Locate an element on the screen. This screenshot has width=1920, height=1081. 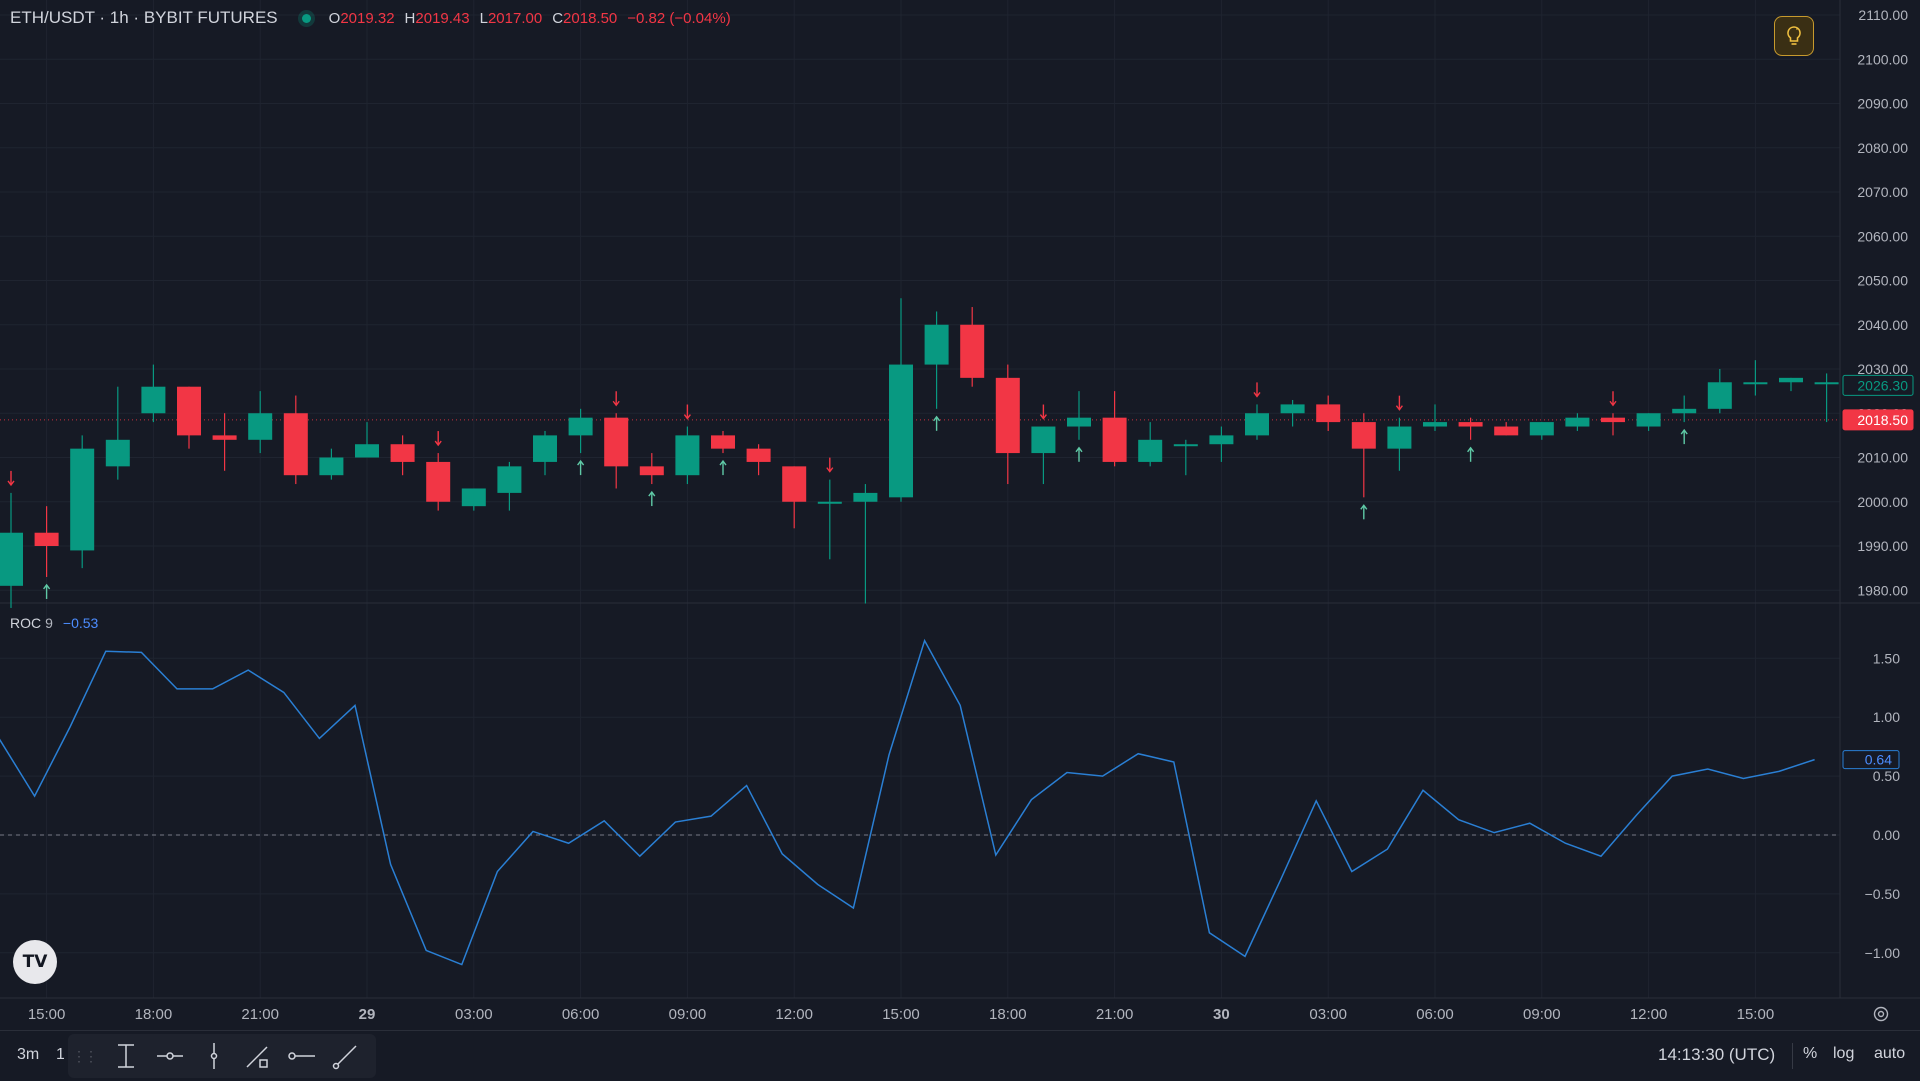
price-tick-label: 2050.00 is located at coordinates (1882, 281).